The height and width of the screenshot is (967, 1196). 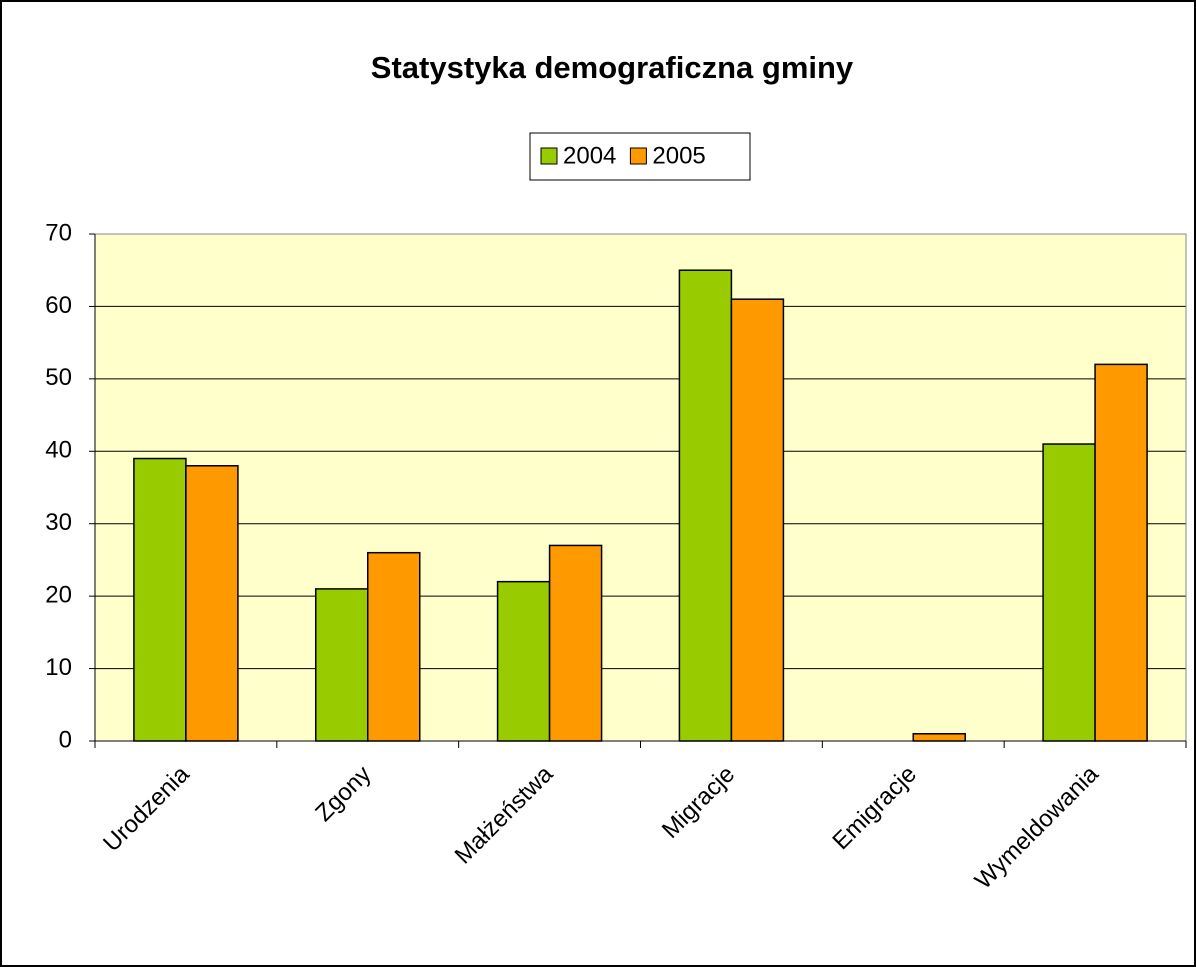 I want to click on chart-title: Statystyka demograficzna gminy, so click(x=612, y=67).